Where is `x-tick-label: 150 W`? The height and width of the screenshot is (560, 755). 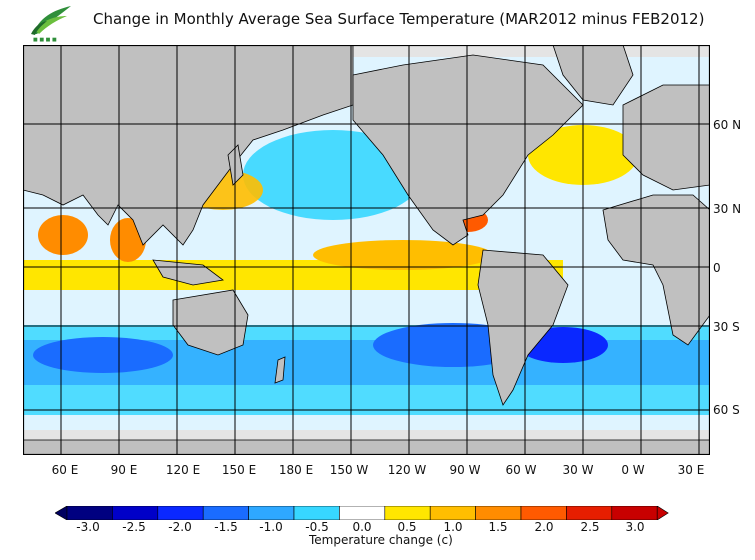
x-tick-label: 150 W is located at coordinates (349, 470).